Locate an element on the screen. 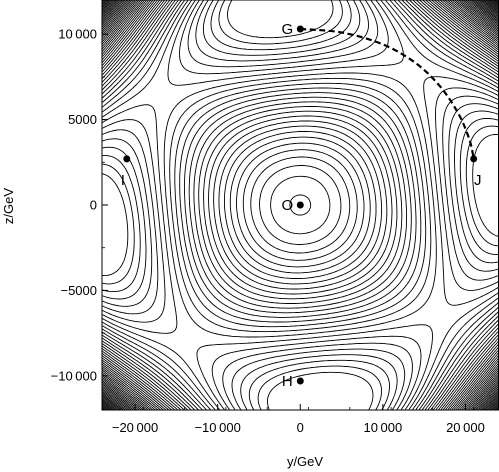 The width and height of the screenshot is (499, 472). point-o is located at coordinates (300, 205).